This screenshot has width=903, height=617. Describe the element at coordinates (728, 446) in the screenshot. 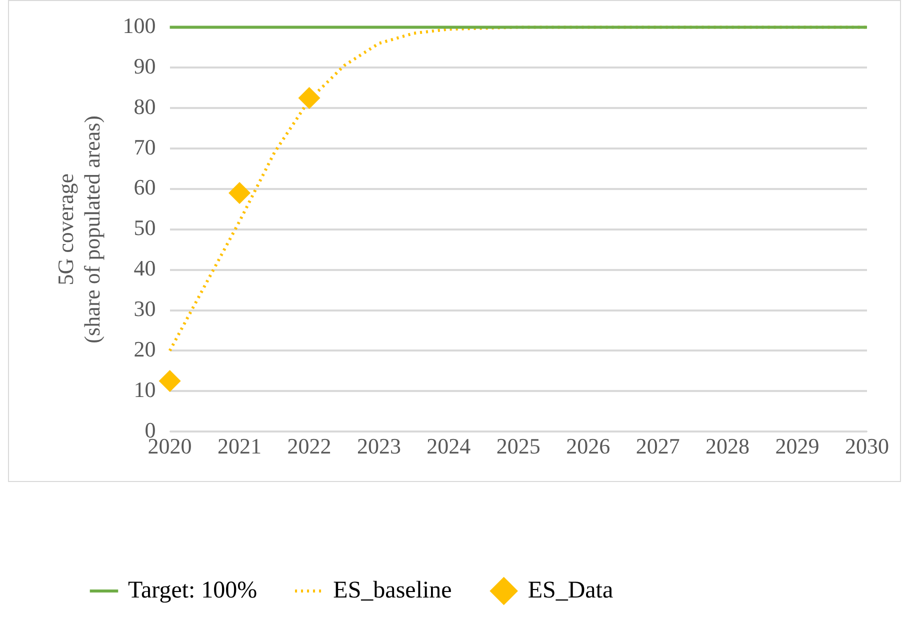

I see `x-tick-label: 2028` at that location.